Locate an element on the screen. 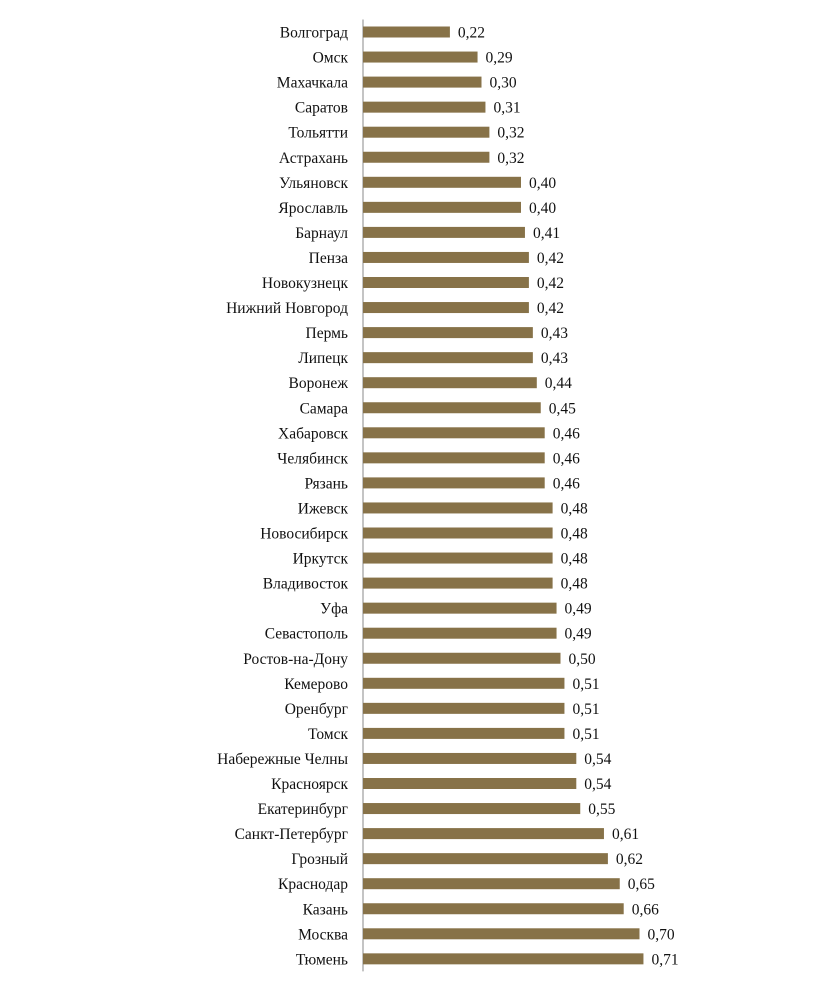 This screenshot has height=987, width=834. bar-row: Ульяновск 0,40 is located at coordinates (417, 183).